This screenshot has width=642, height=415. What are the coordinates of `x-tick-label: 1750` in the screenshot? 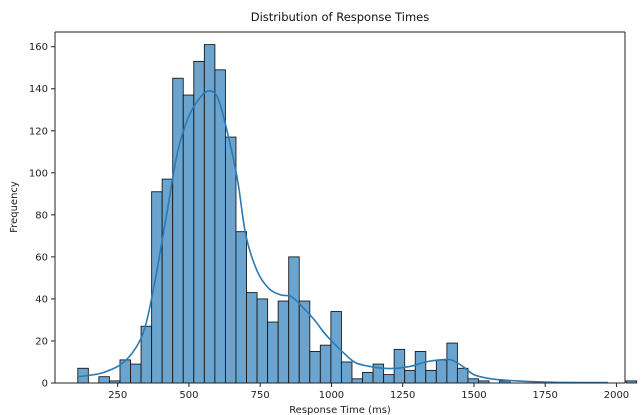 It's located at (544, 395).